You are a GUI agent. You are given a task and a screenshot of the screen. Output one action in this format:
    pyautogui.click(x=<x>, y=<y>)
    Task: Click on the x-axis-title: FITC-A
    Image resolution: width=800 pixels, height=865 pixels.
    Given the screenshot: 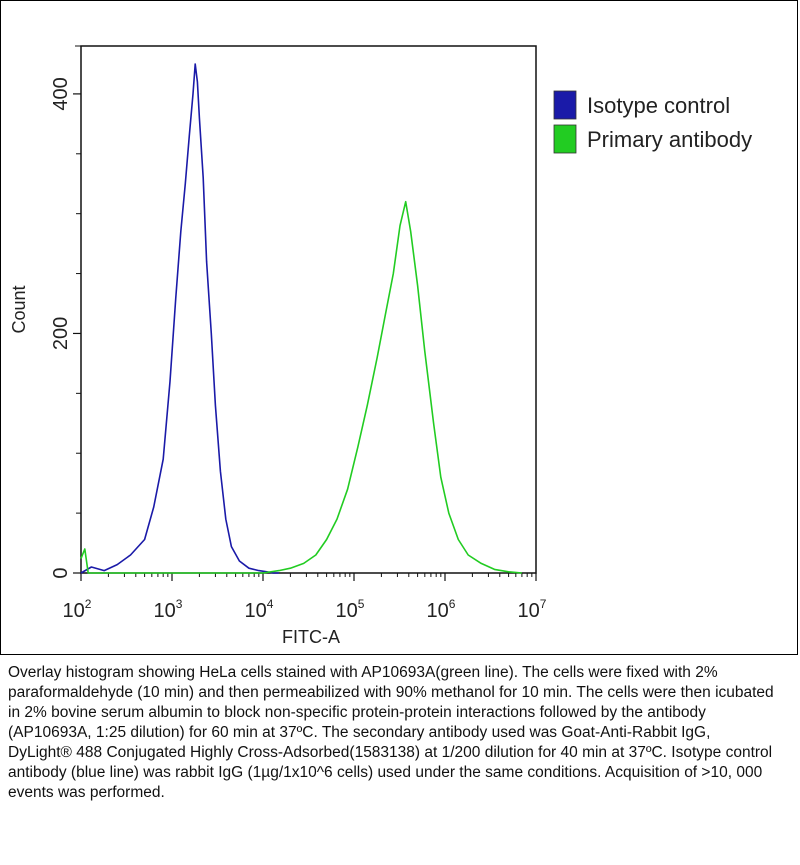 What is the action you would take?
    pyautogui.click(x=311, y=637)
    